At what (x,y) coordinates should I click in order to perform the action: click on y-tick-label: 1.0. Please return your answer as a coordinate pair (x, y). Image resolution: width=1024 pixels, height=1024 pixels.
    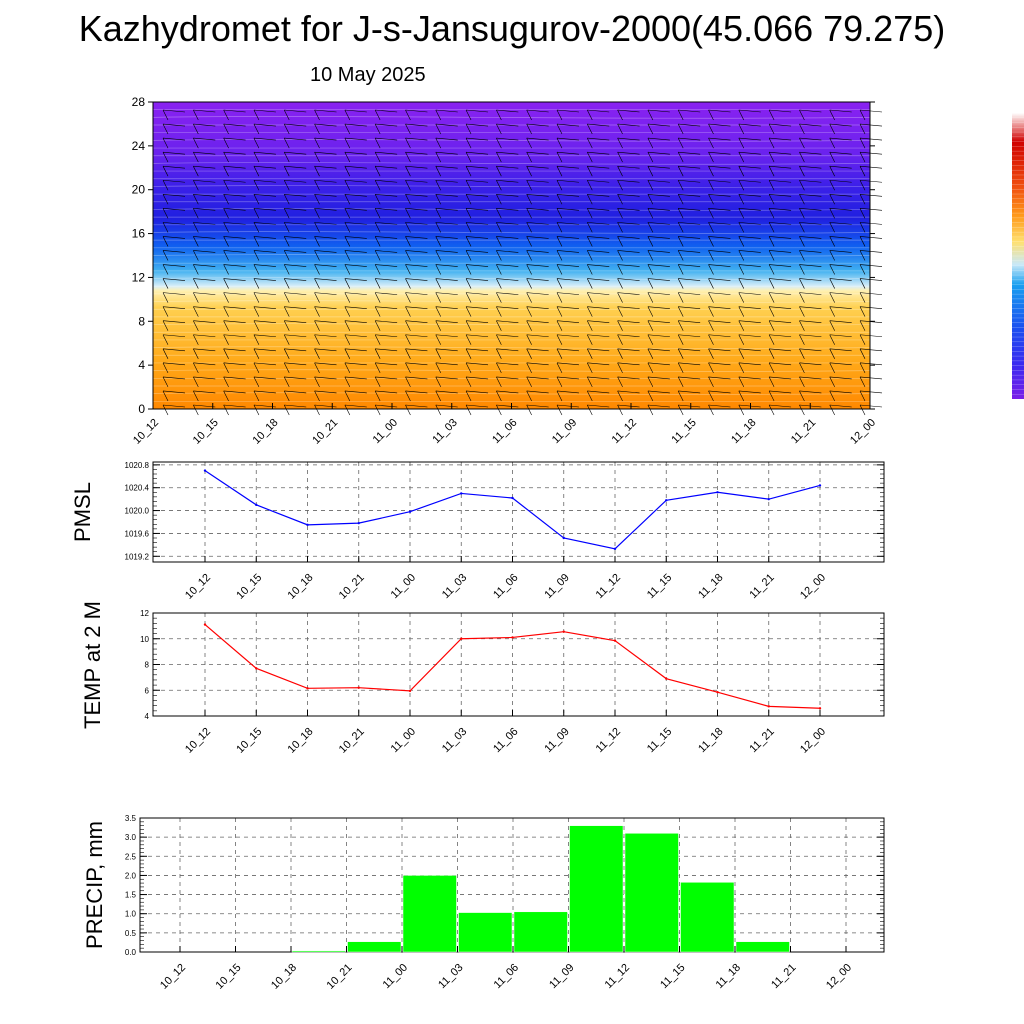
    Looking at the image, I should click on (131, 914).